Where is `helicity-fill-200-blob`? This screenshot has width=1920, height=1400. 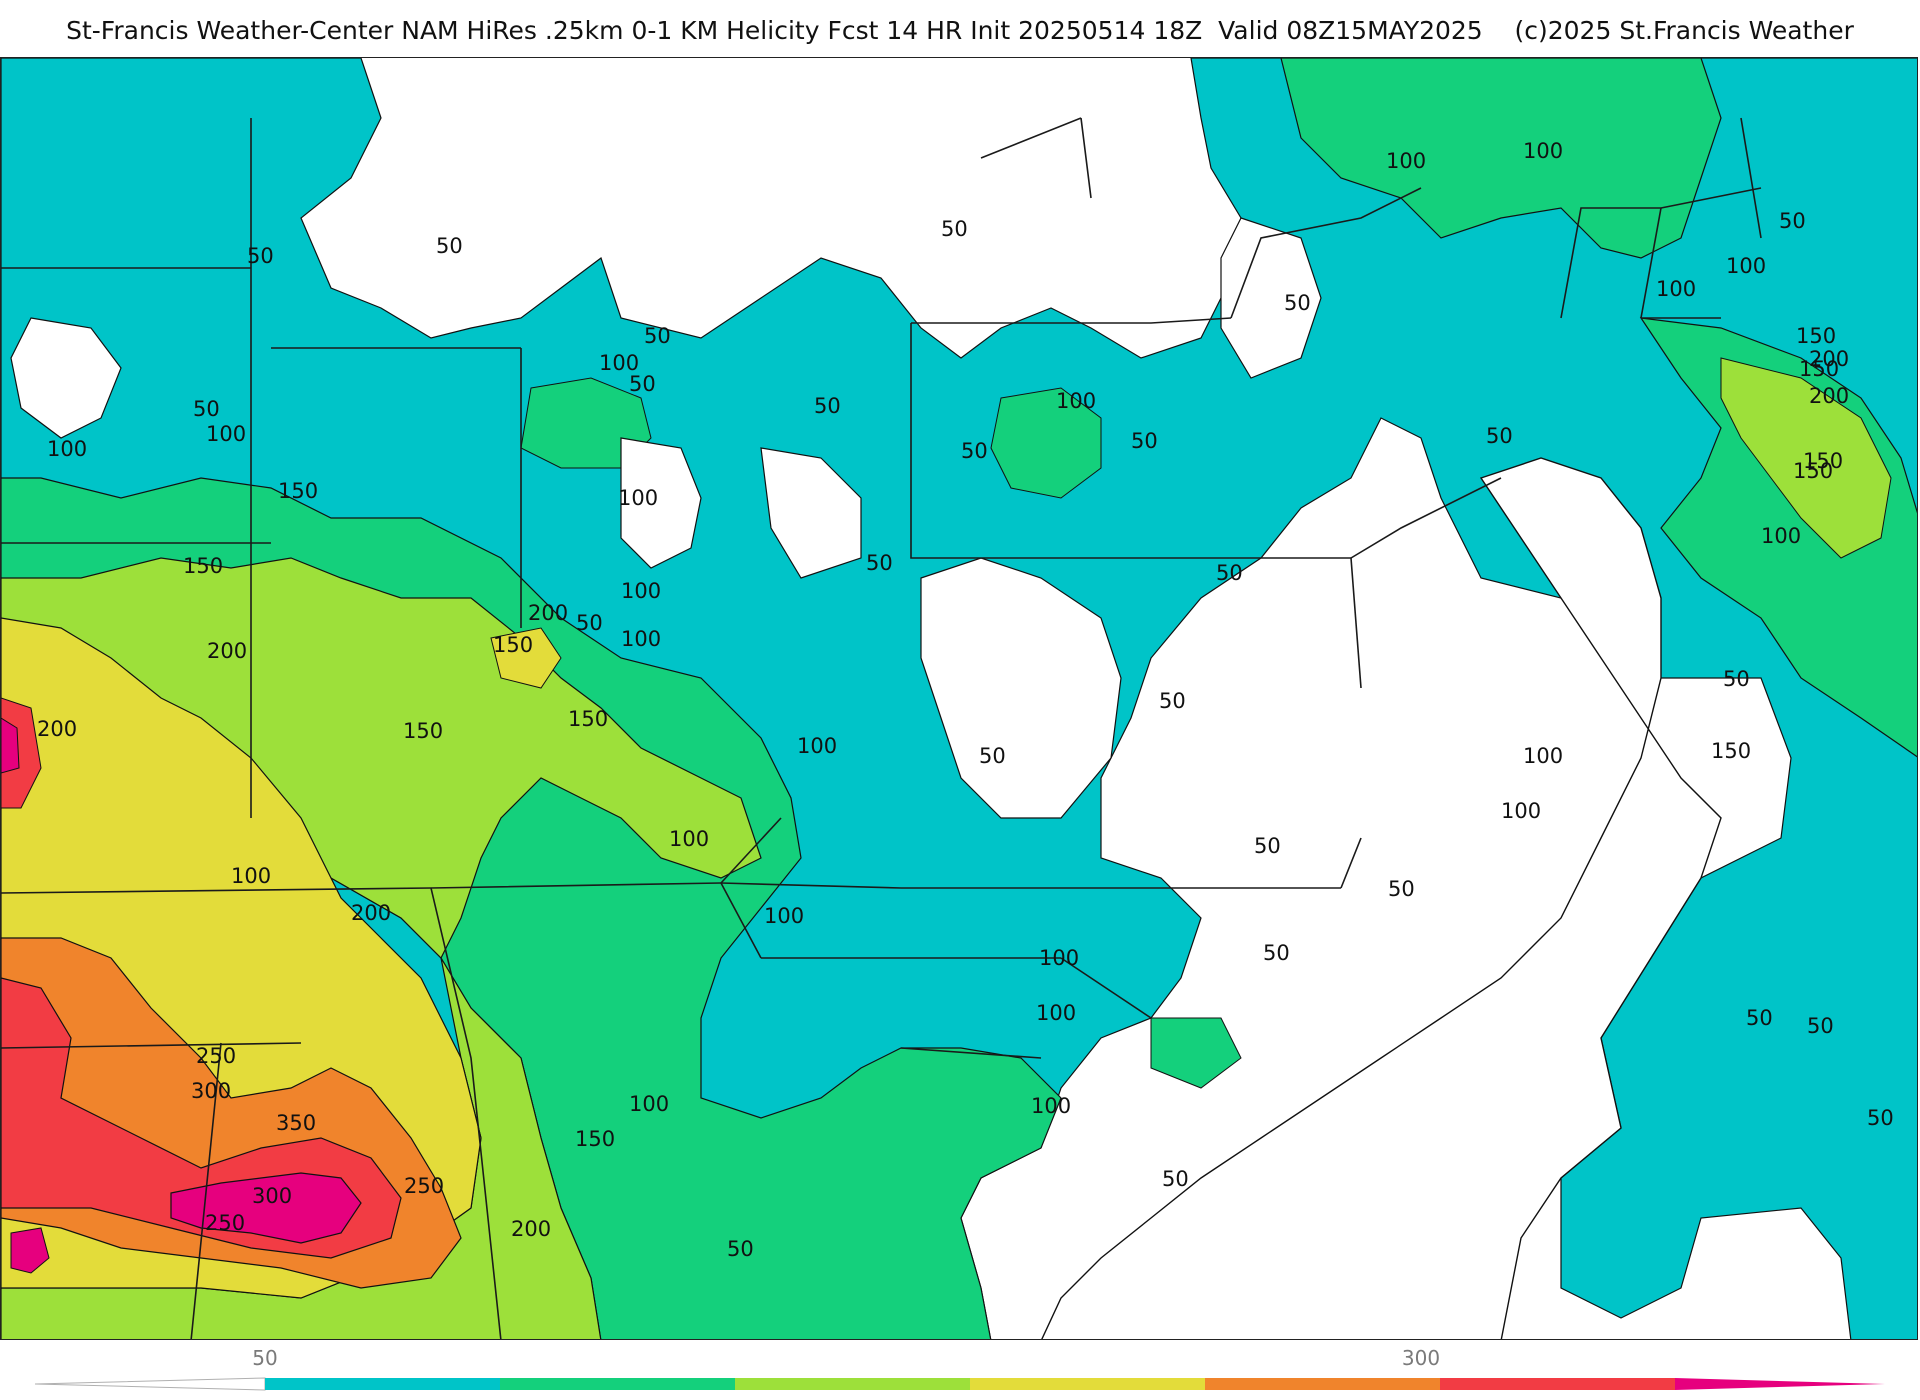
helicity-fill-200-blob is located at coordinates (526, 658).